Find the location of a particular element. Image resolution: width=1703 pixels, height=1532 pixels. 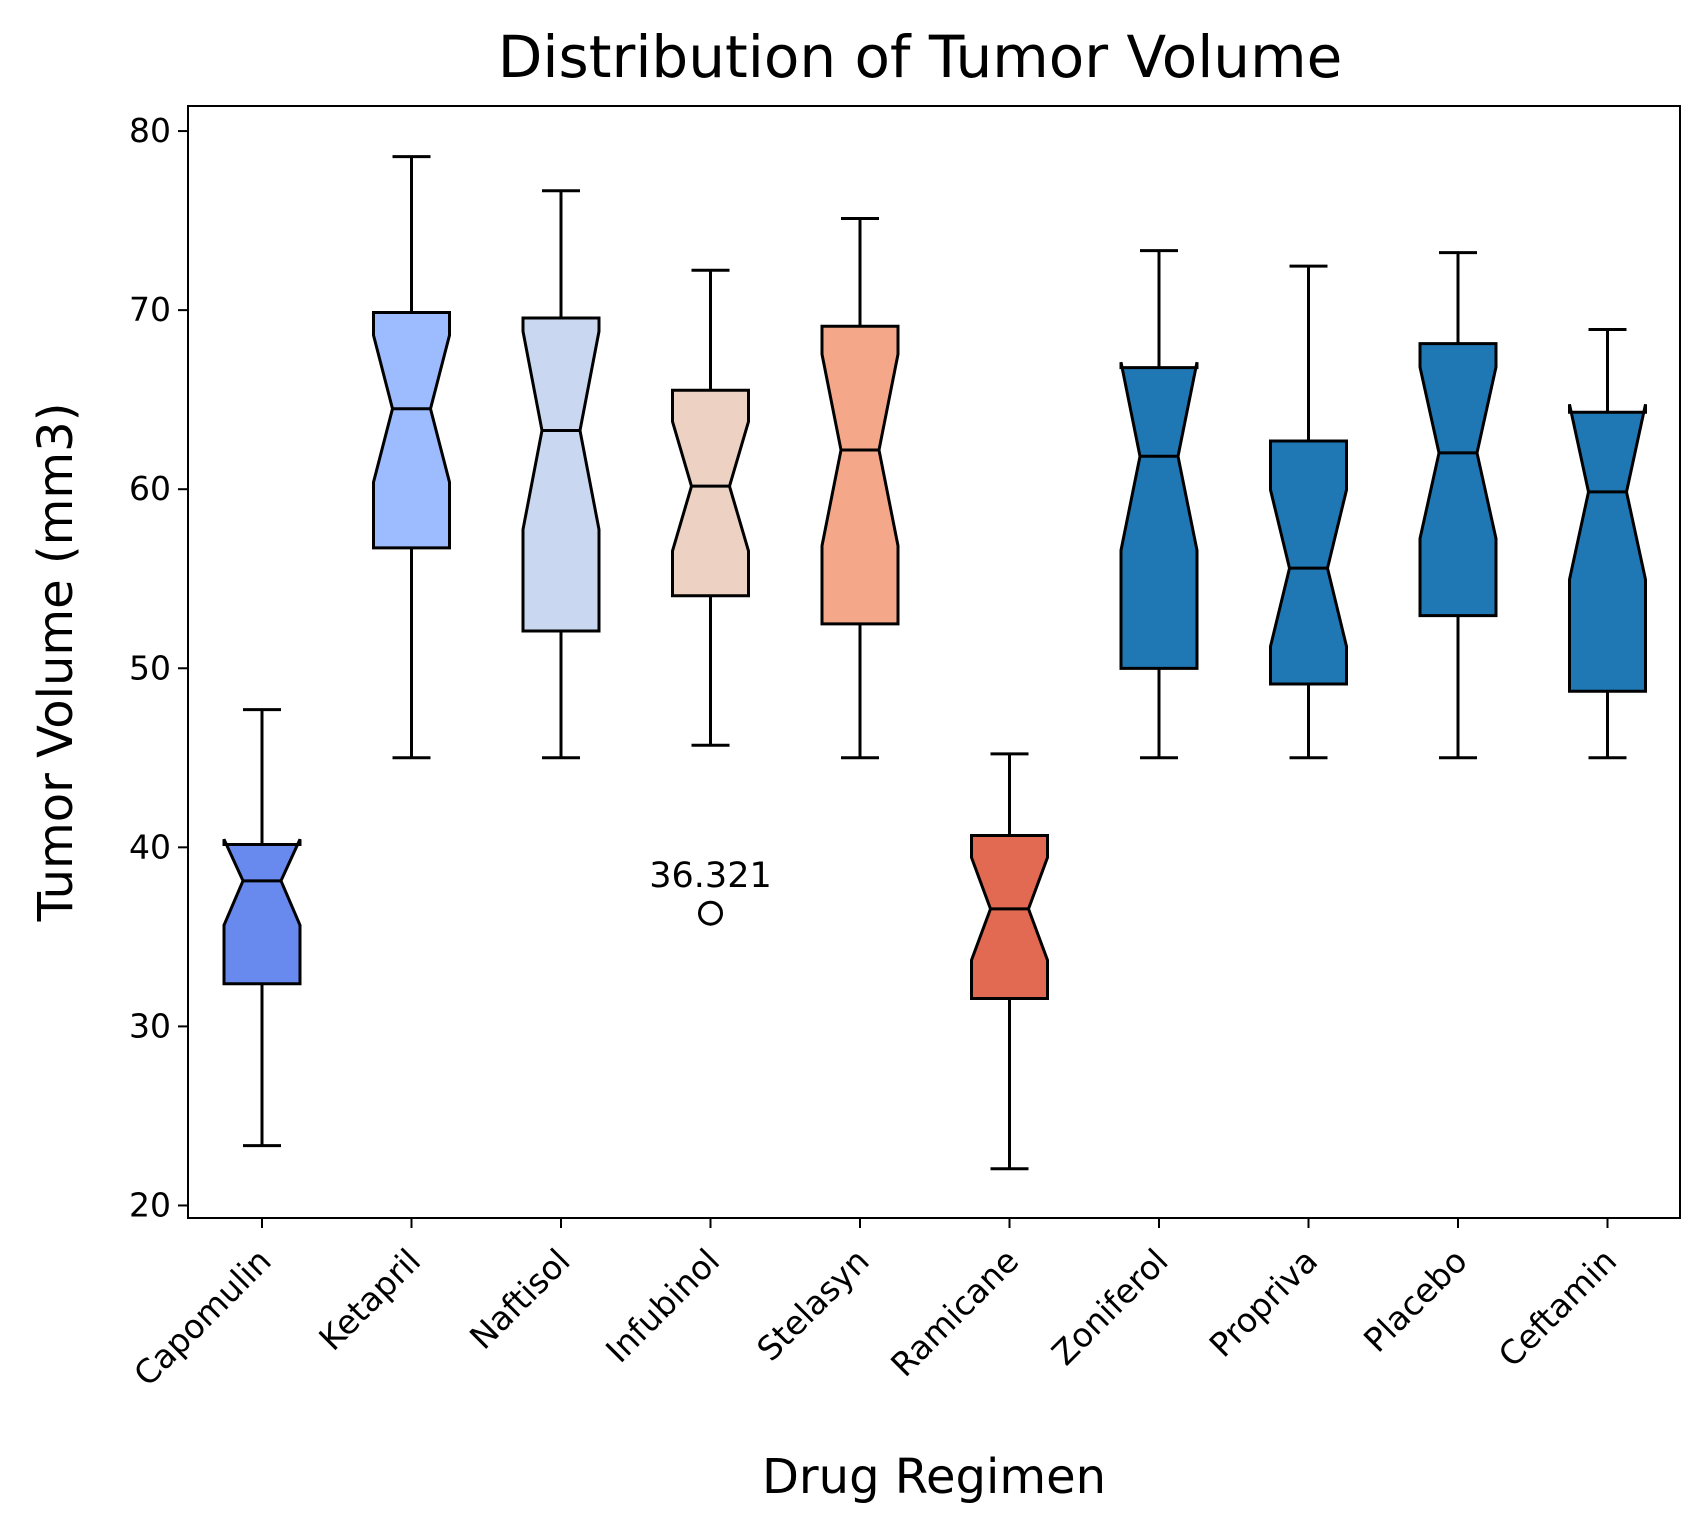

box-capomulin is located at coordinates (262, 928).